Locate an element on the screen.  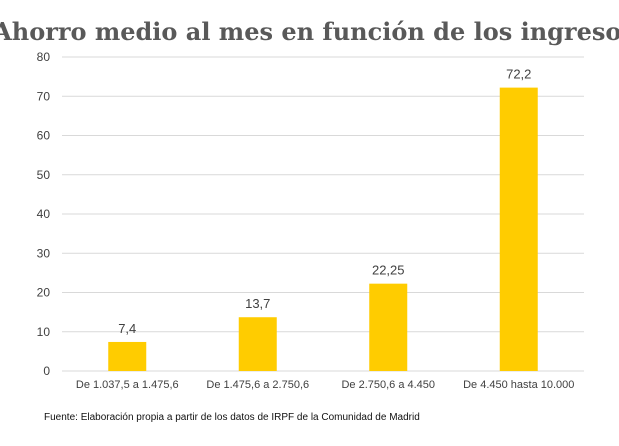
y-tick-label: 20 is located at coordinates (44, 293).